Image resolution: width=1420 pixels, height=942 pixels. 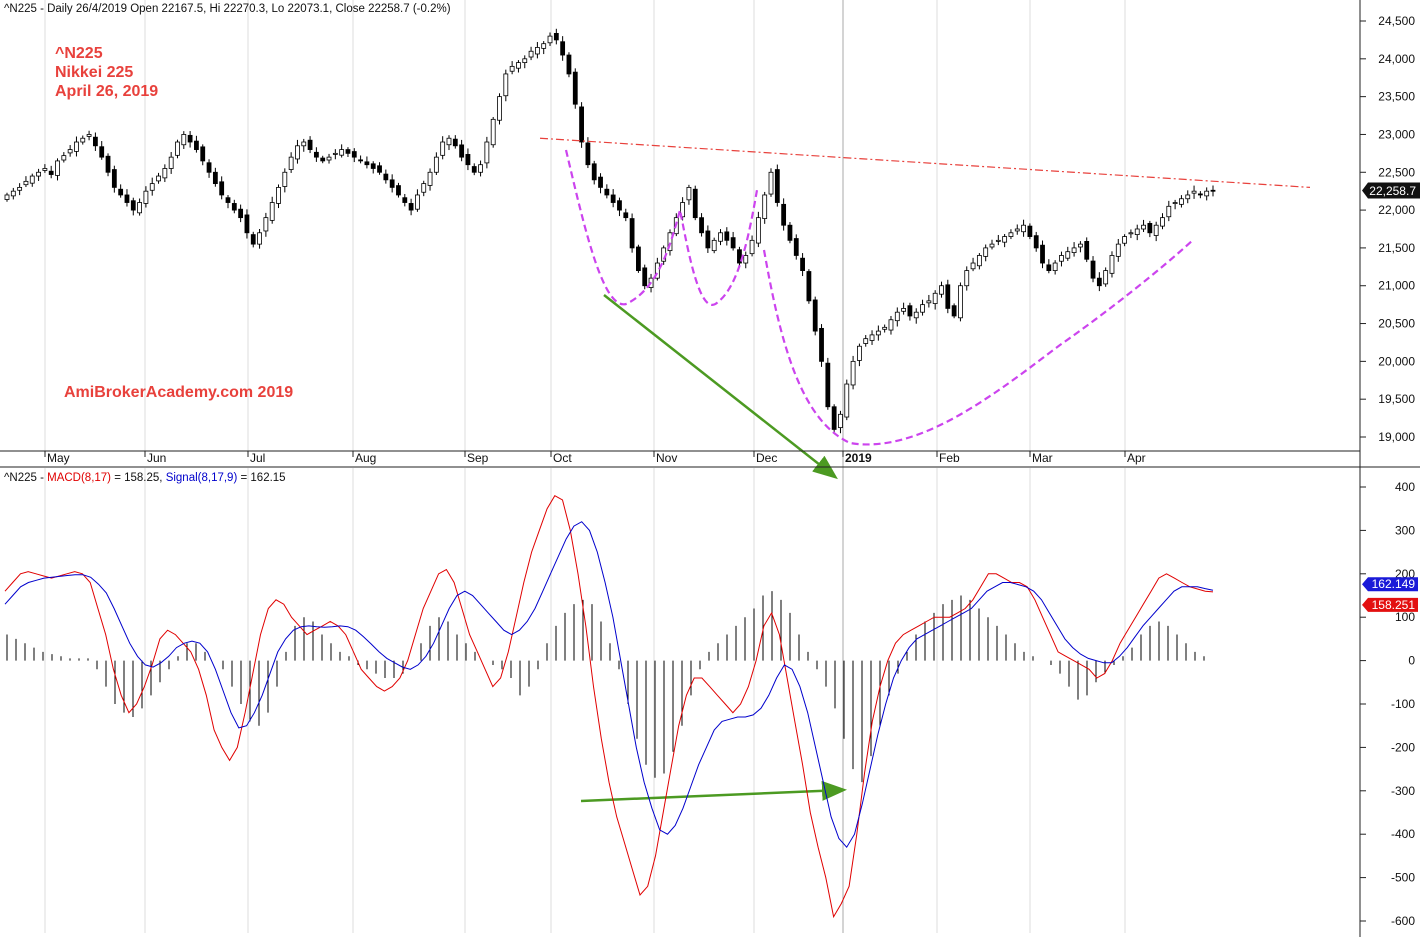 I want to click on macd-tick-label-0: 400, so click(x=1405, y=487).